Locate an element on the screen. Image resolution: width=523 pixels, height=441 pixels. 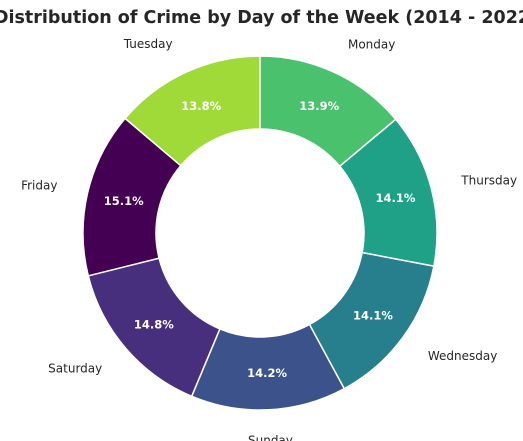
pct-label-saturday: 14.8% is located at coordinates (154, 324).